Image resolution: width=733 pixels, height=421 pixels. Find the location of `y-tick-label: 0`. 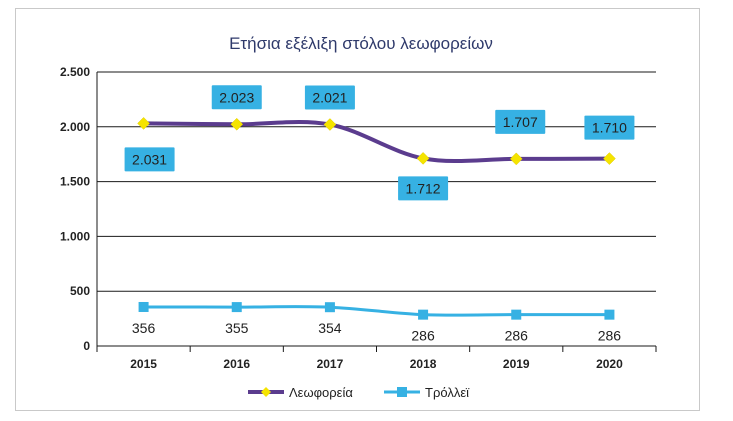

y-tick-label: 0 is located at coordinates (86, 346).